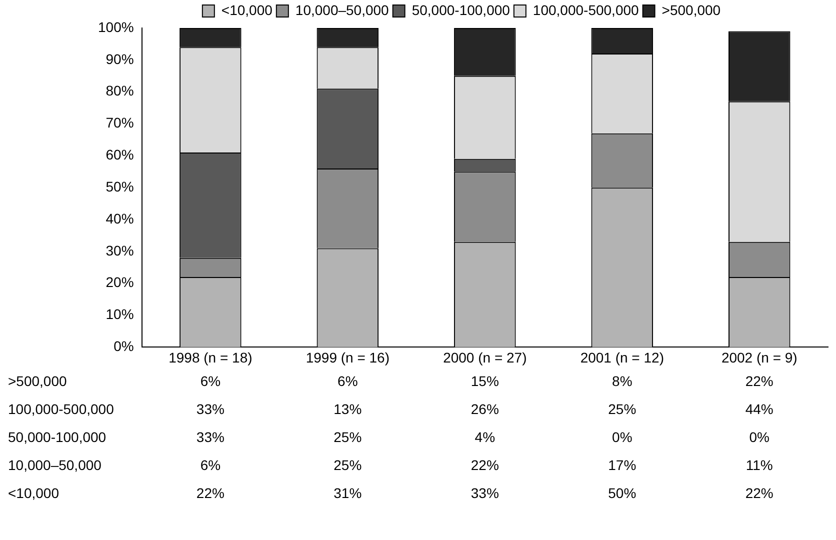 This screenshot has height=540, width=836. I want to click on y-tick-label: 0%, so click(124, 346).